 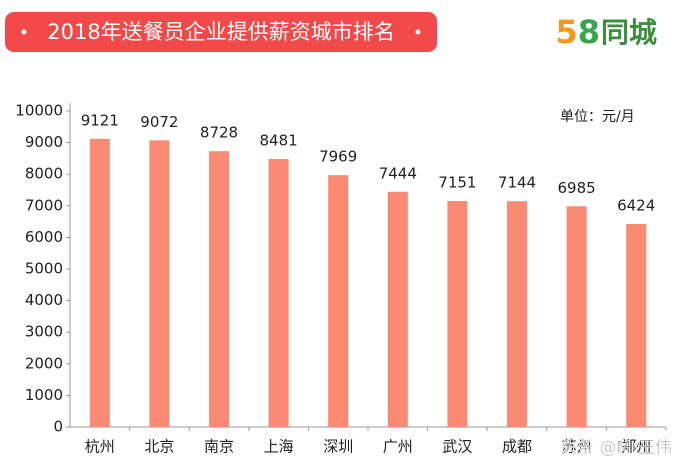 I want to click on x-tick-label: 南京, so click(x=219, y=447).